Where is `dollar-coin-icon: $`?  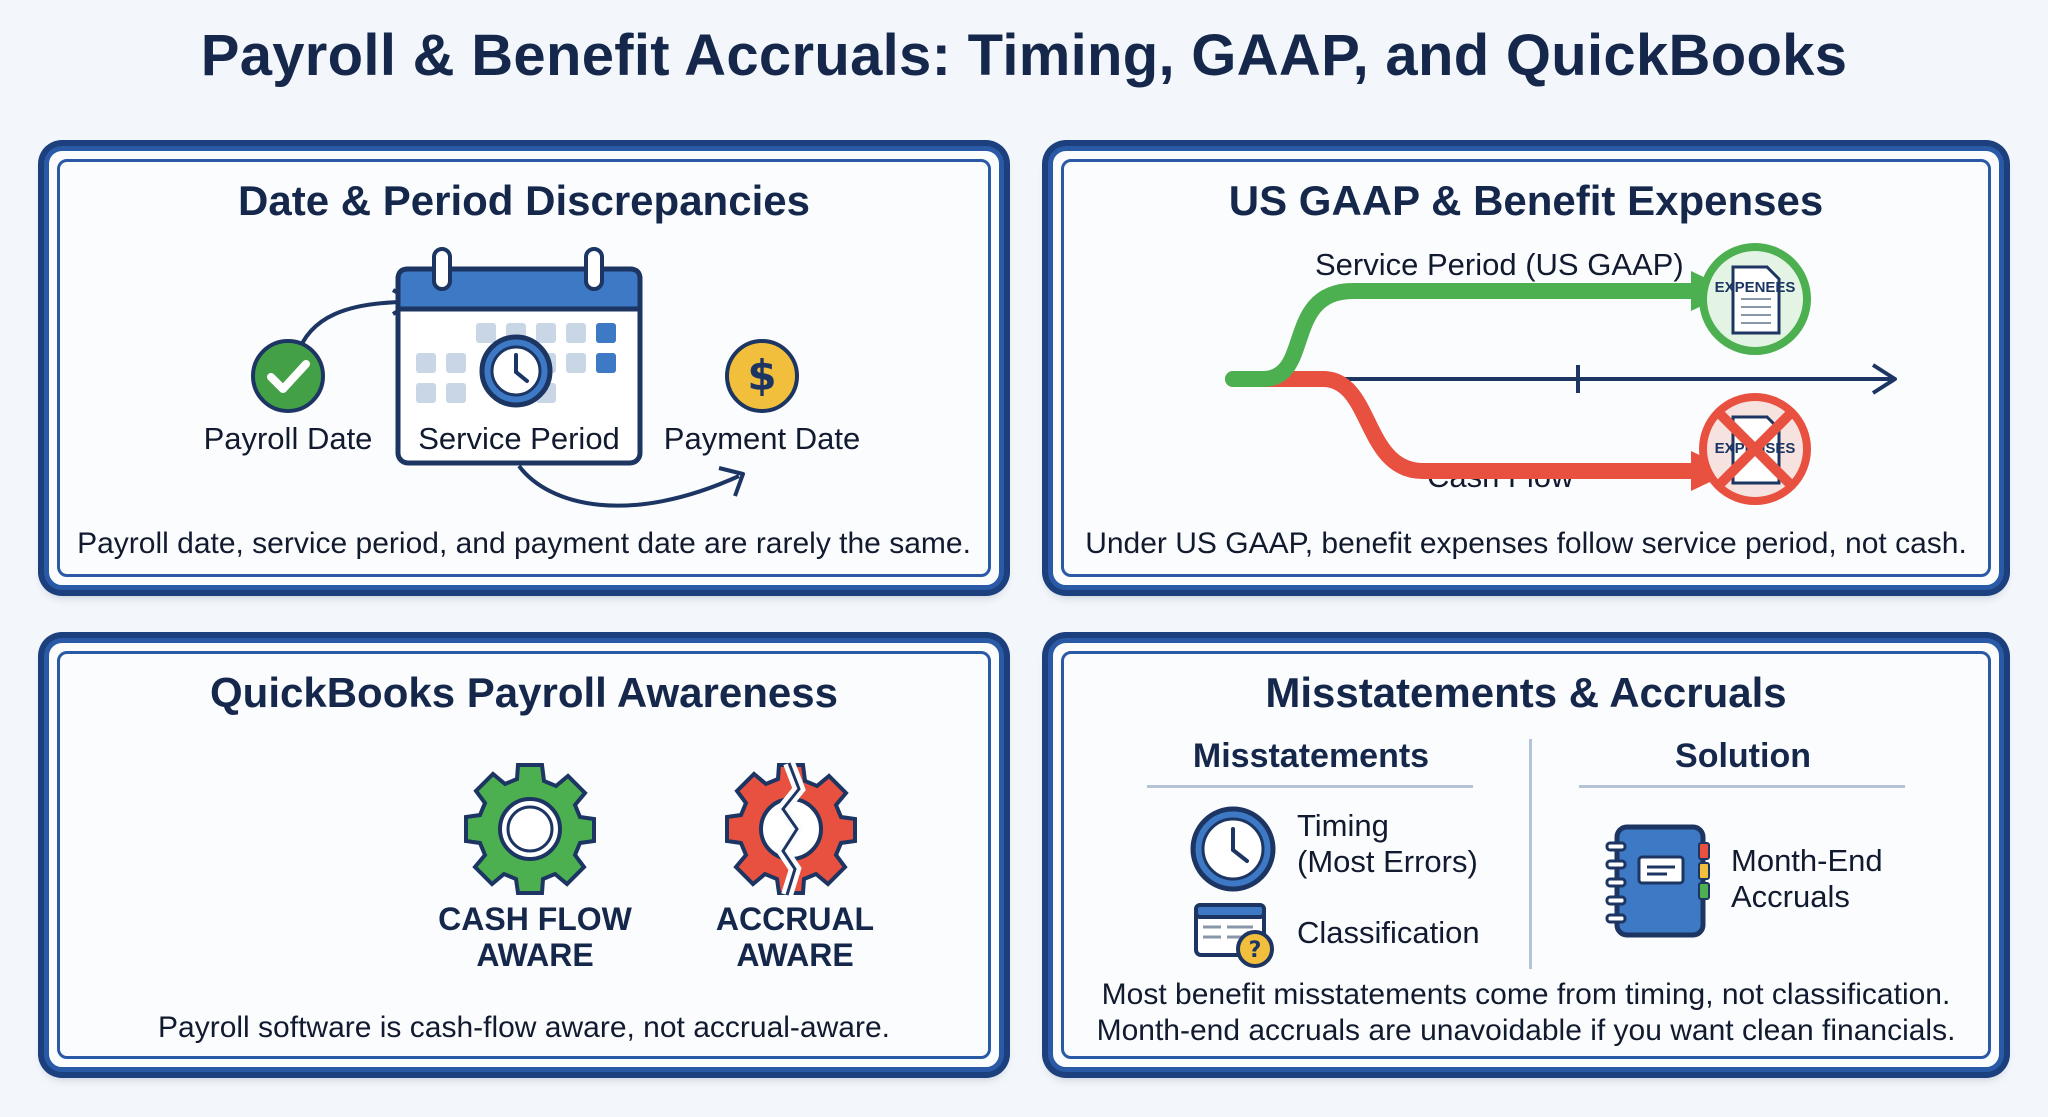 dollar-coin-icon: $ is located at coordinates (762, 376).